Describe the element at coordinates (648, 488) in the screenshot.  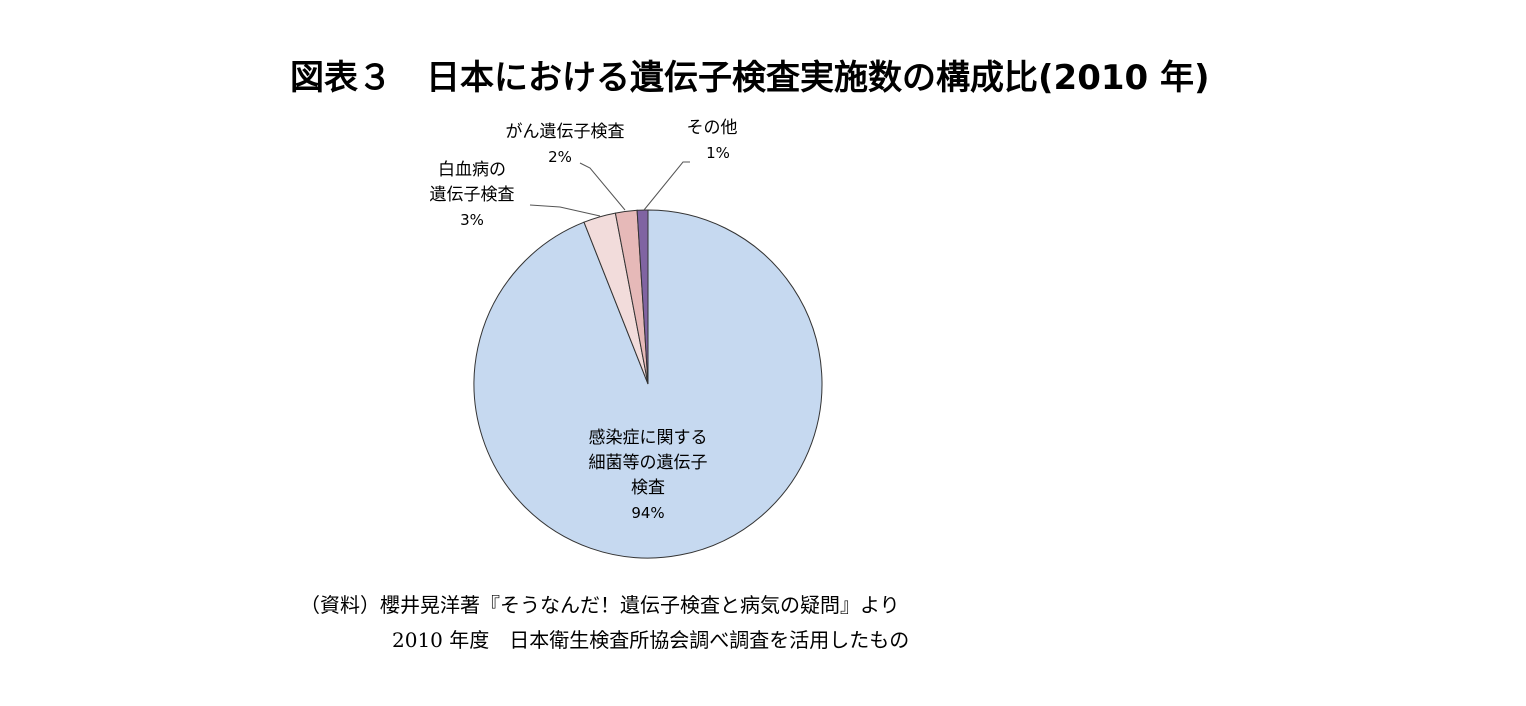
I see `label-infection-line3: 検査` at that location.